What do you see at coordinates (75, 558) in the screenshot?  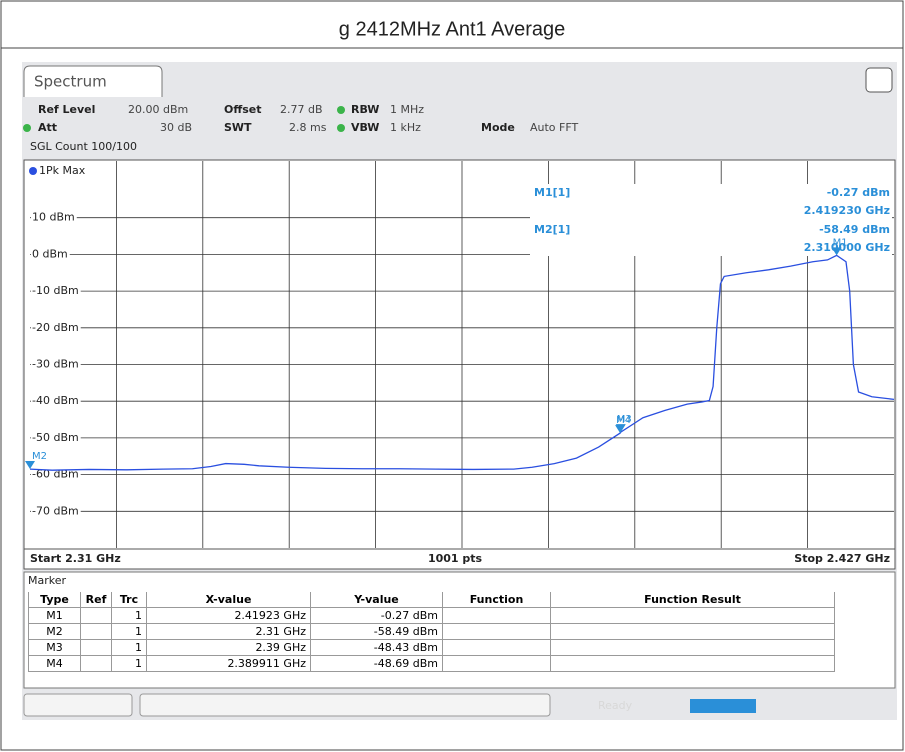 I see `start-label: Start 2.31 GHz` at bounding box center [75, 558].